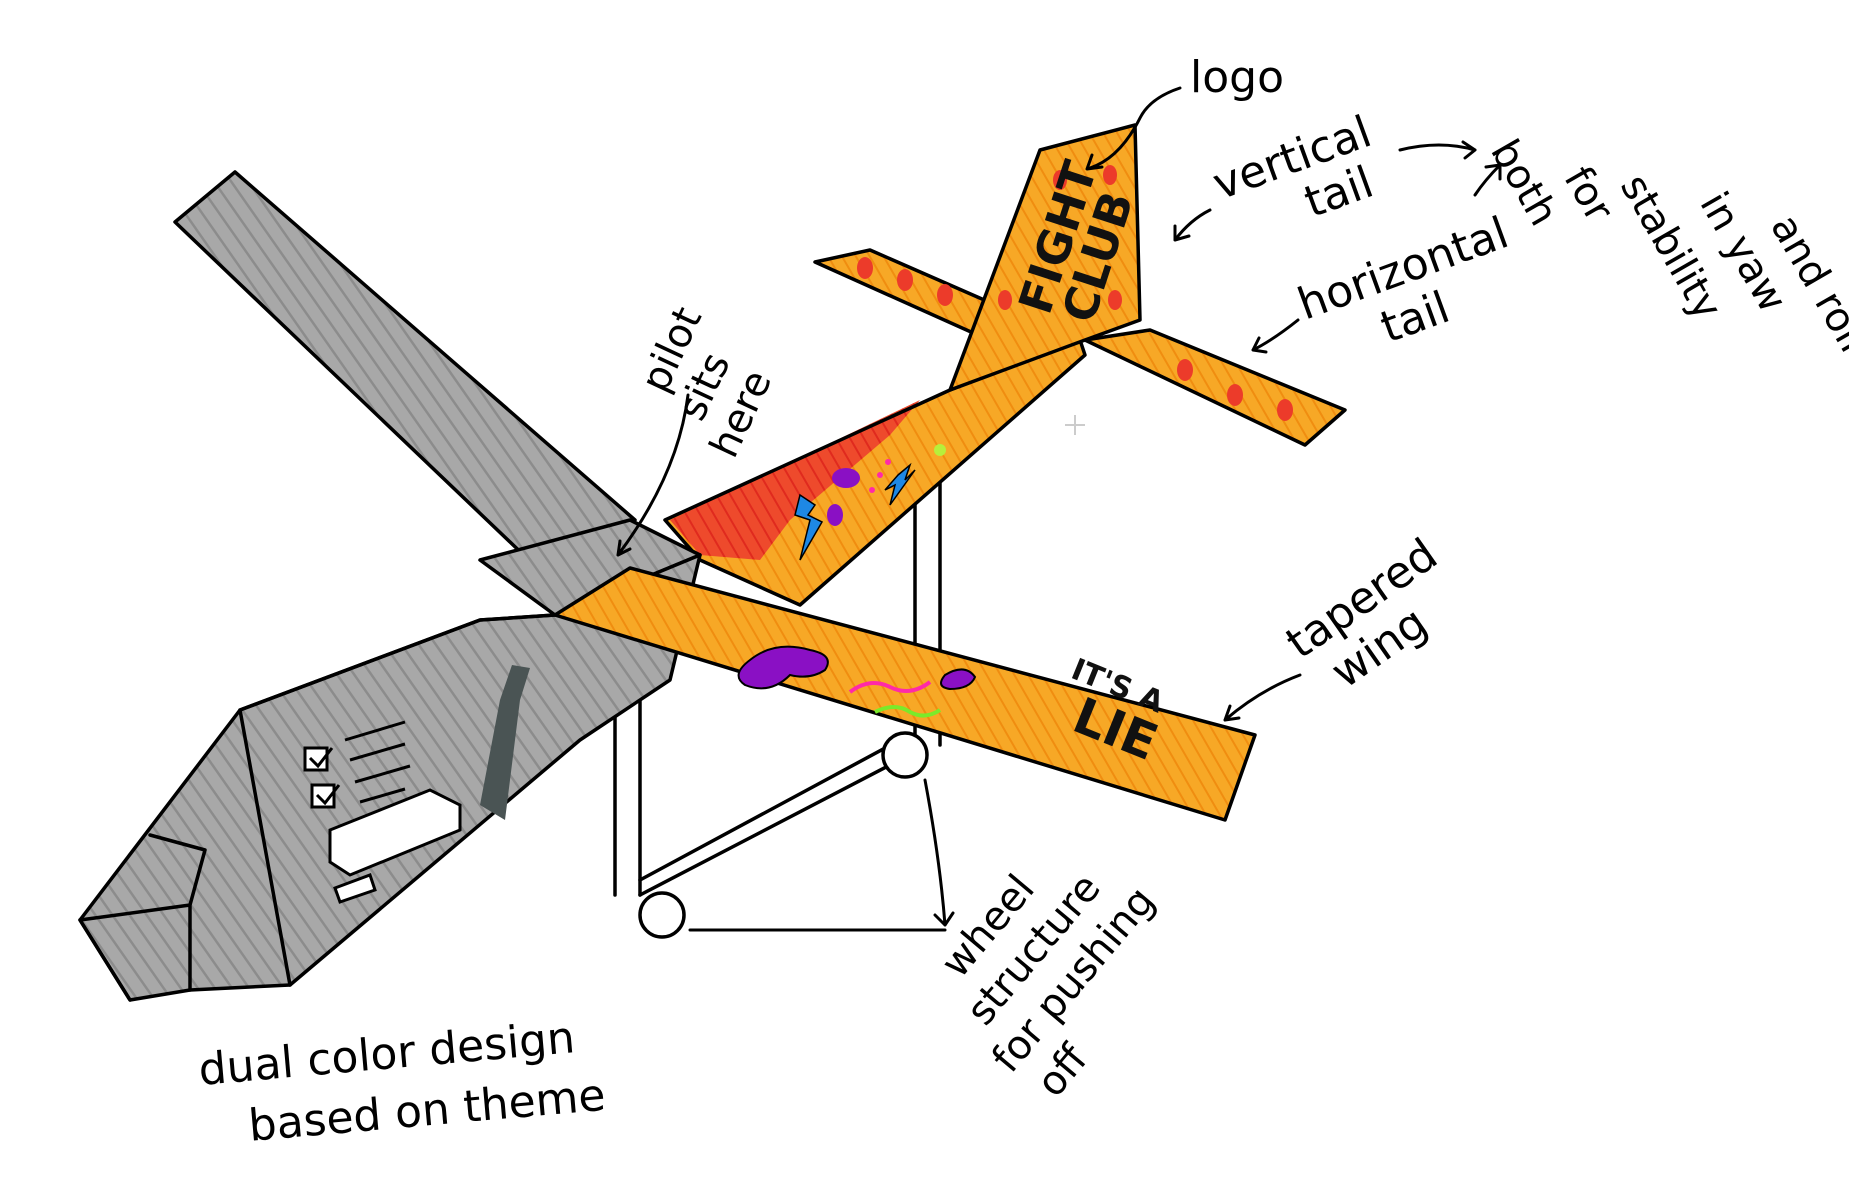  I want to click on boom-art, so click(870, 502).